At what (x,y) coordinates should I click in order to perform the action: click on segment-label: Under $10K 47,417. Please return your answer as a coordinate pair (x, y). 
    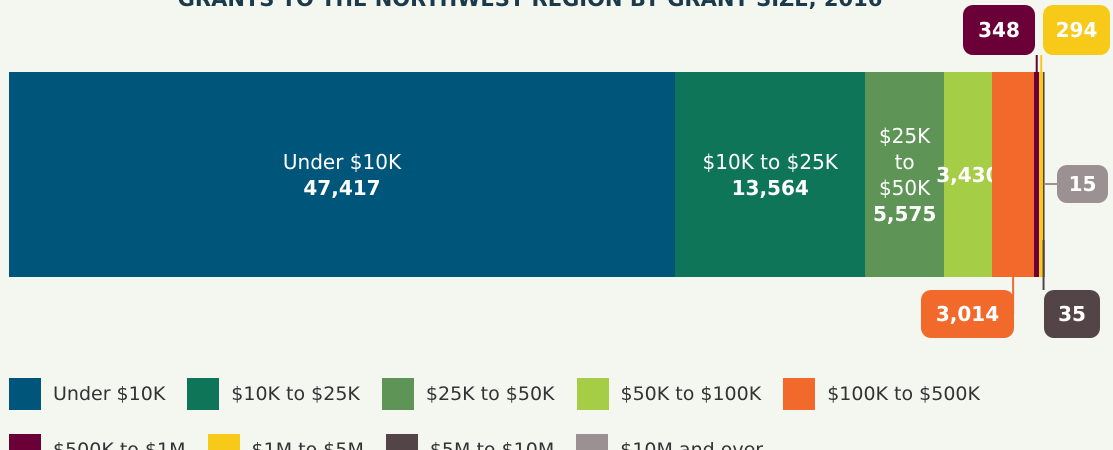
    Looking at the image, I should click on (342, 175).